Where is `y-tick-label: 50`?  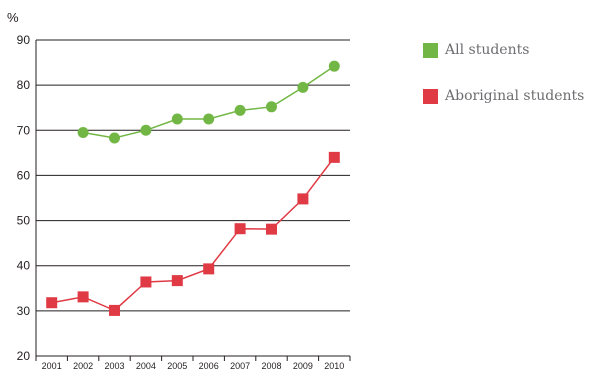 y-tick-label: 50 is located at coordinates (24, 221).